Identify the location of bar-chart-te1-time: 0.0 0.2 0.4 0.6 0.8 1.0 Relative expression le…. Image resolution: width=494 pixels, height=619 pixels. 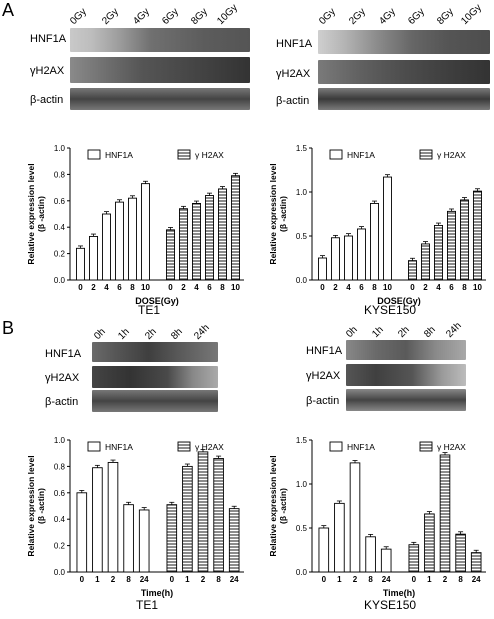
(135, 517).